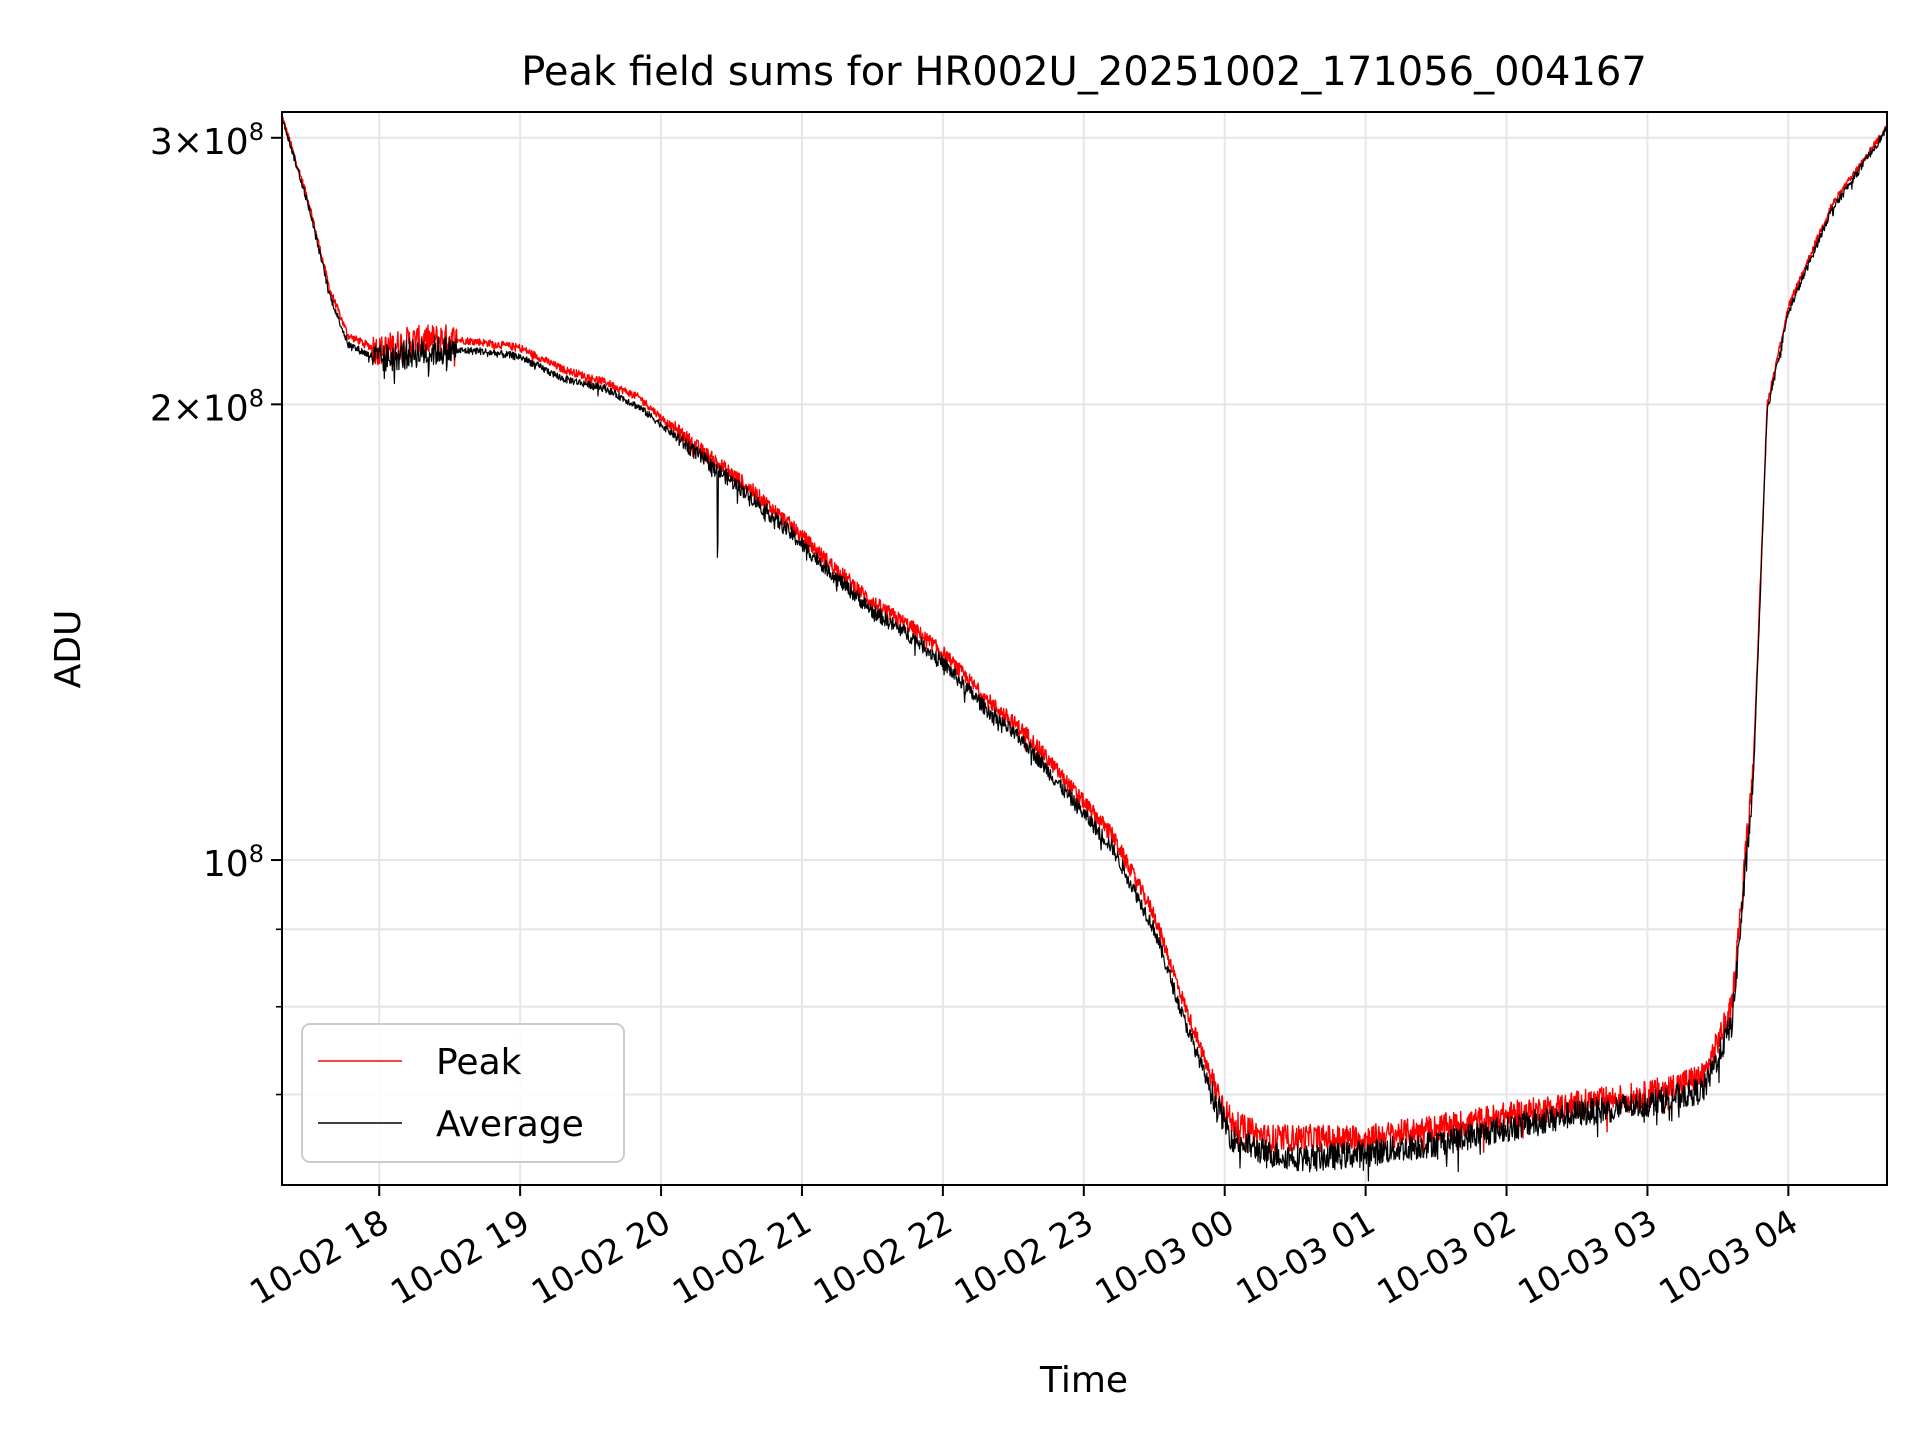 The width and height of the screenshot is (1920, 1440). Describe the element at coordinates (510, 1124) in the screenshot. I see `legend-label-average: Average` at that location.